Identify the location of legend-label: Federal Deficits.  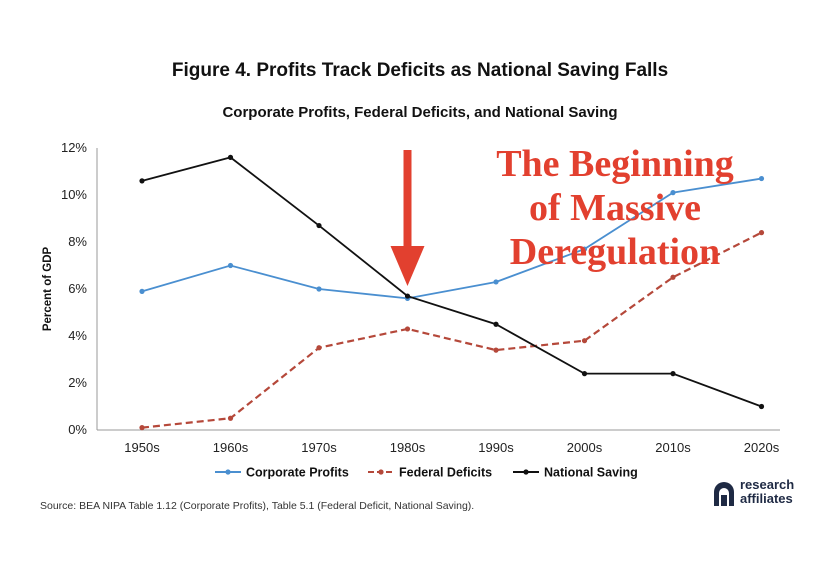
(445, 473).